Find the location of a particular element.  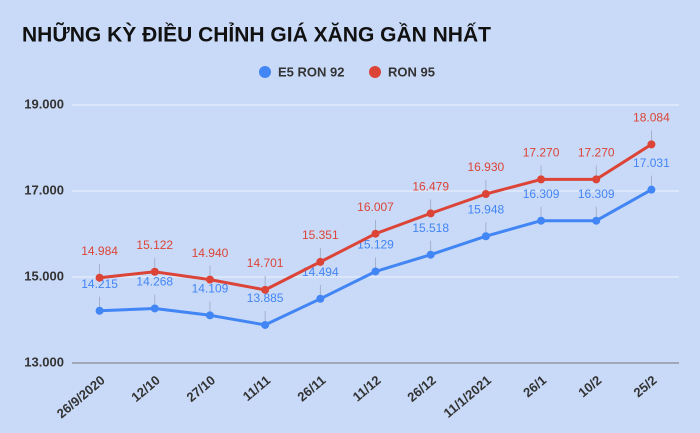

x-tick-label: 12/10 is located at coordinates (145, 388).